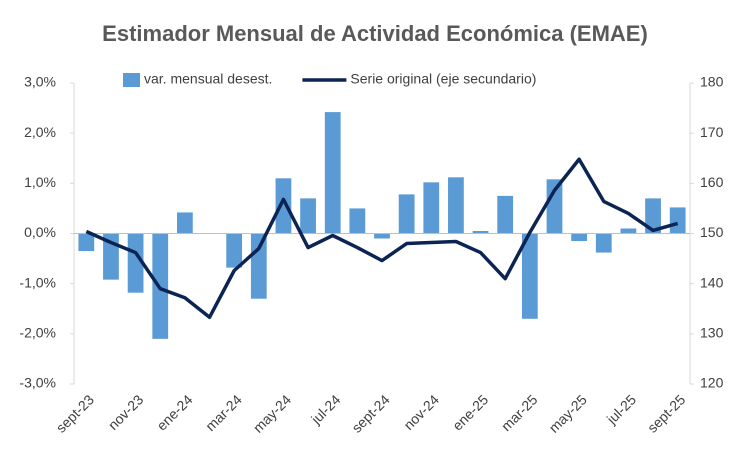 The height and width of the screenshot is (473, 750). Describe the element at coordinates (37, 282) in the screenshot. I see `y-tick-label: -1,0%` at that location.